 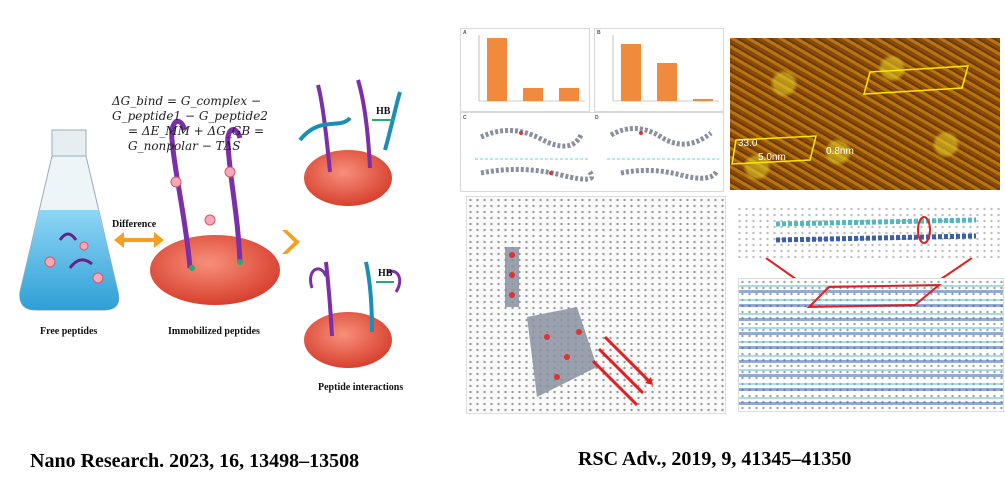 I want to click on interaction-top, so click(x=350, y=142).